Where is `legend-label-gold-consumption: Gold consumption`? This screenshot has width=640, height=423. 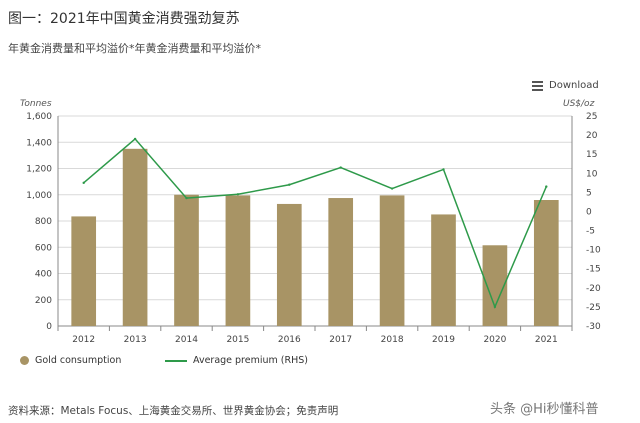 legend-label-gold-consumption: Gold consumption is located at coordinates (78, 360).